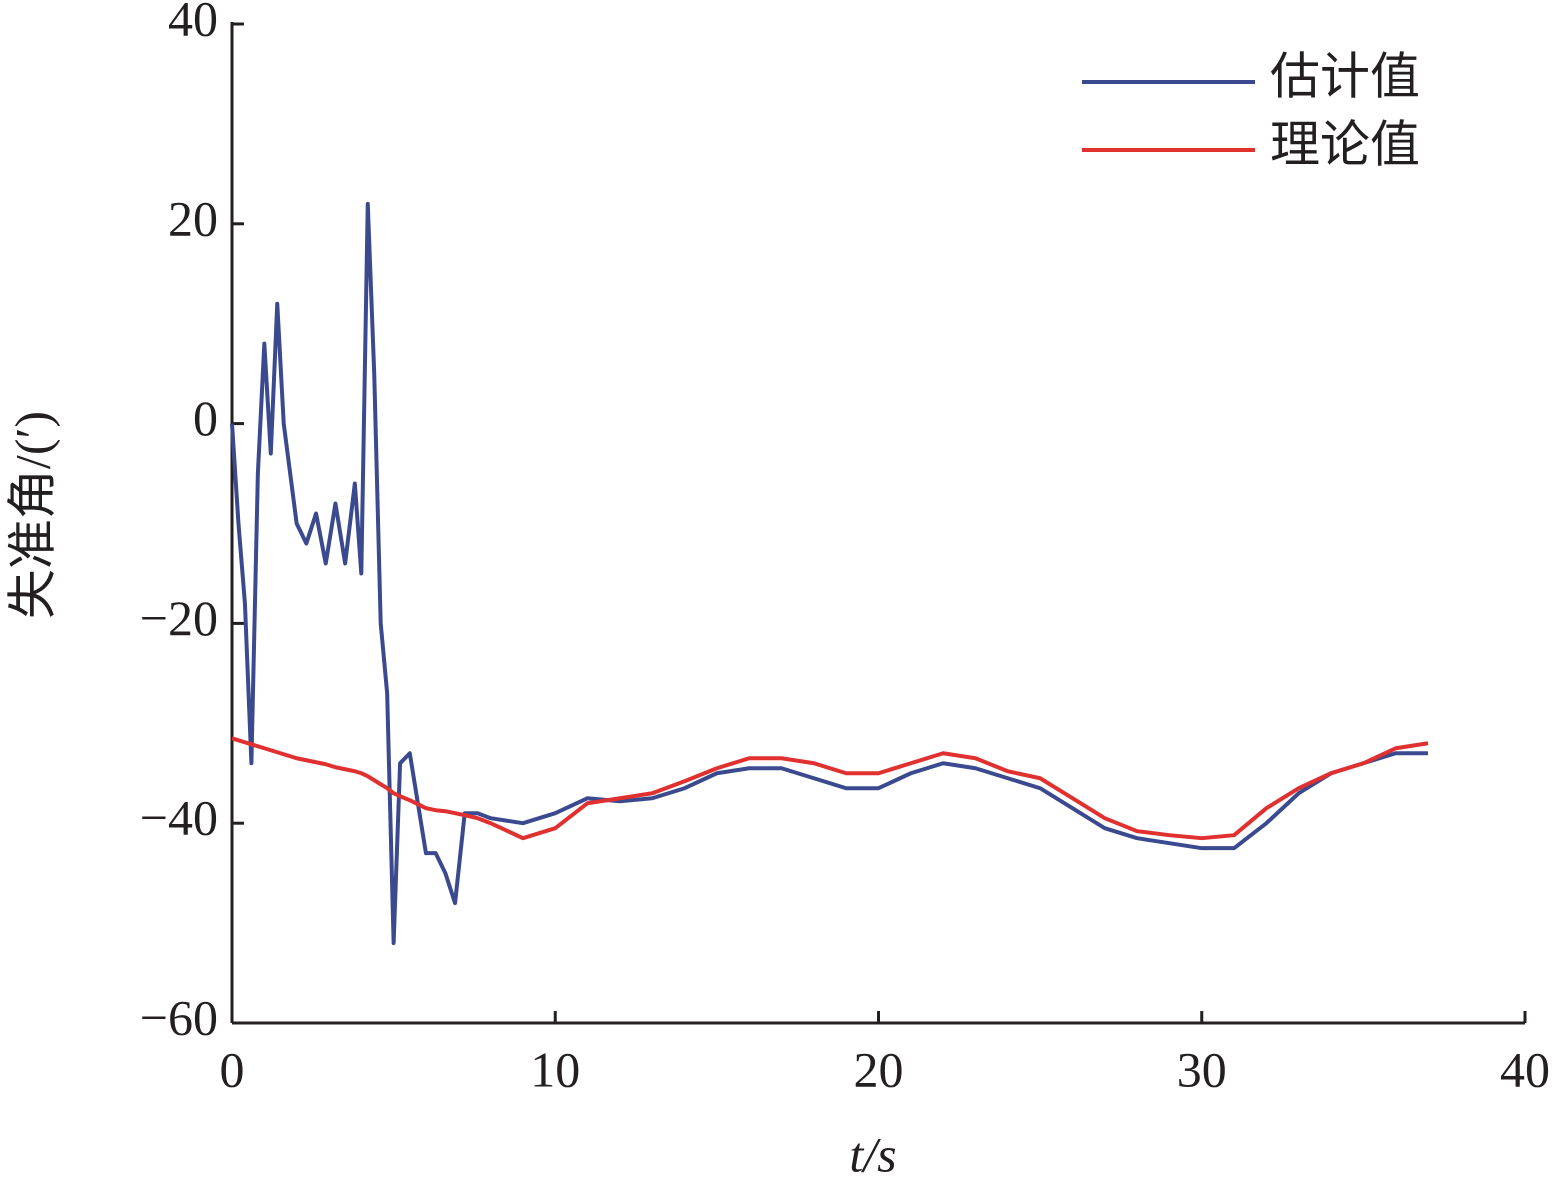  Describe the element at coordinates (1525, 1069) in the screenshot. I see `x-tick-label: 40` at that location.